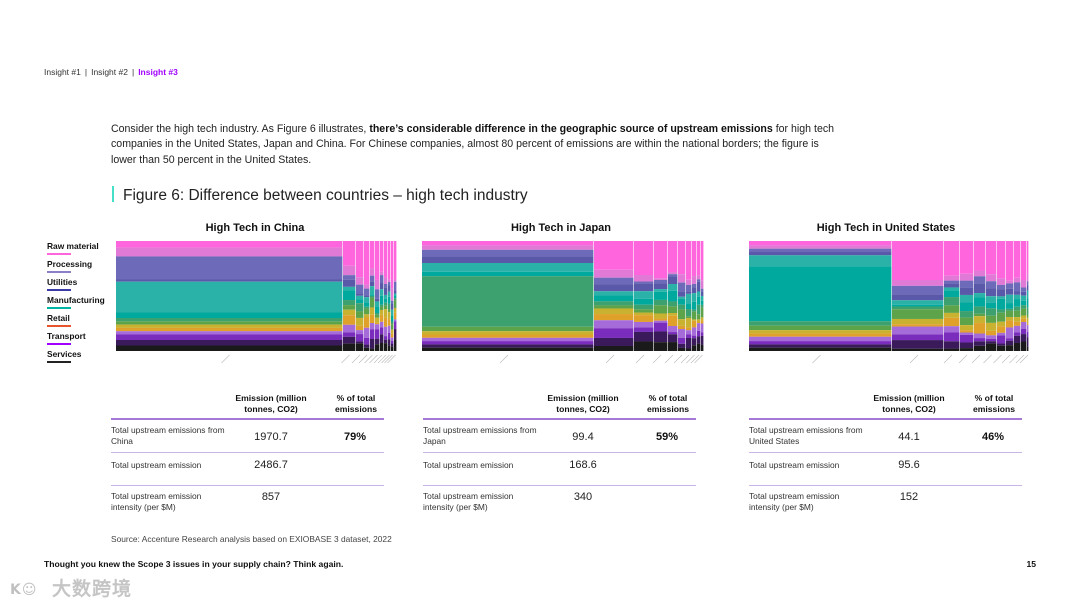  I want to click on breadcrumb: Insight #1 | Insight #2 | Insight #3, so click(111, 72).